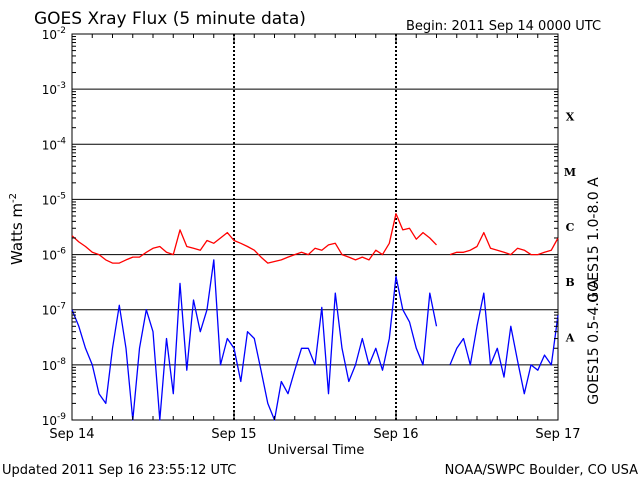  Describe the element at coordinates (233, 434) in the screenshot. I see `x-tick-label: Sep 15` at that location.